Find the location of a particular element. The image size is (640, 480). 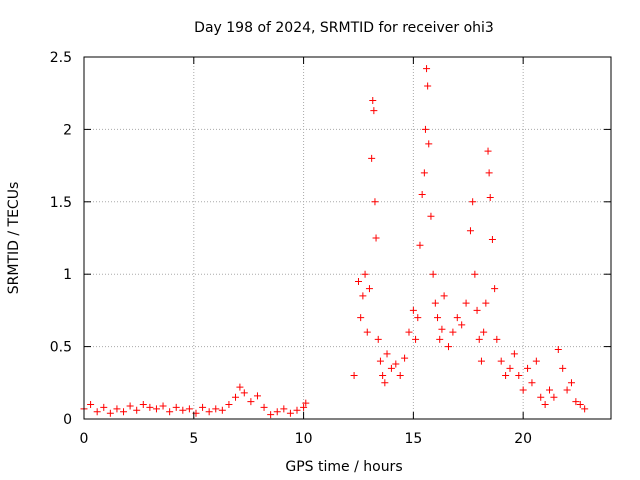

y-tick-label: 1 is located at coordinates (67, 275).